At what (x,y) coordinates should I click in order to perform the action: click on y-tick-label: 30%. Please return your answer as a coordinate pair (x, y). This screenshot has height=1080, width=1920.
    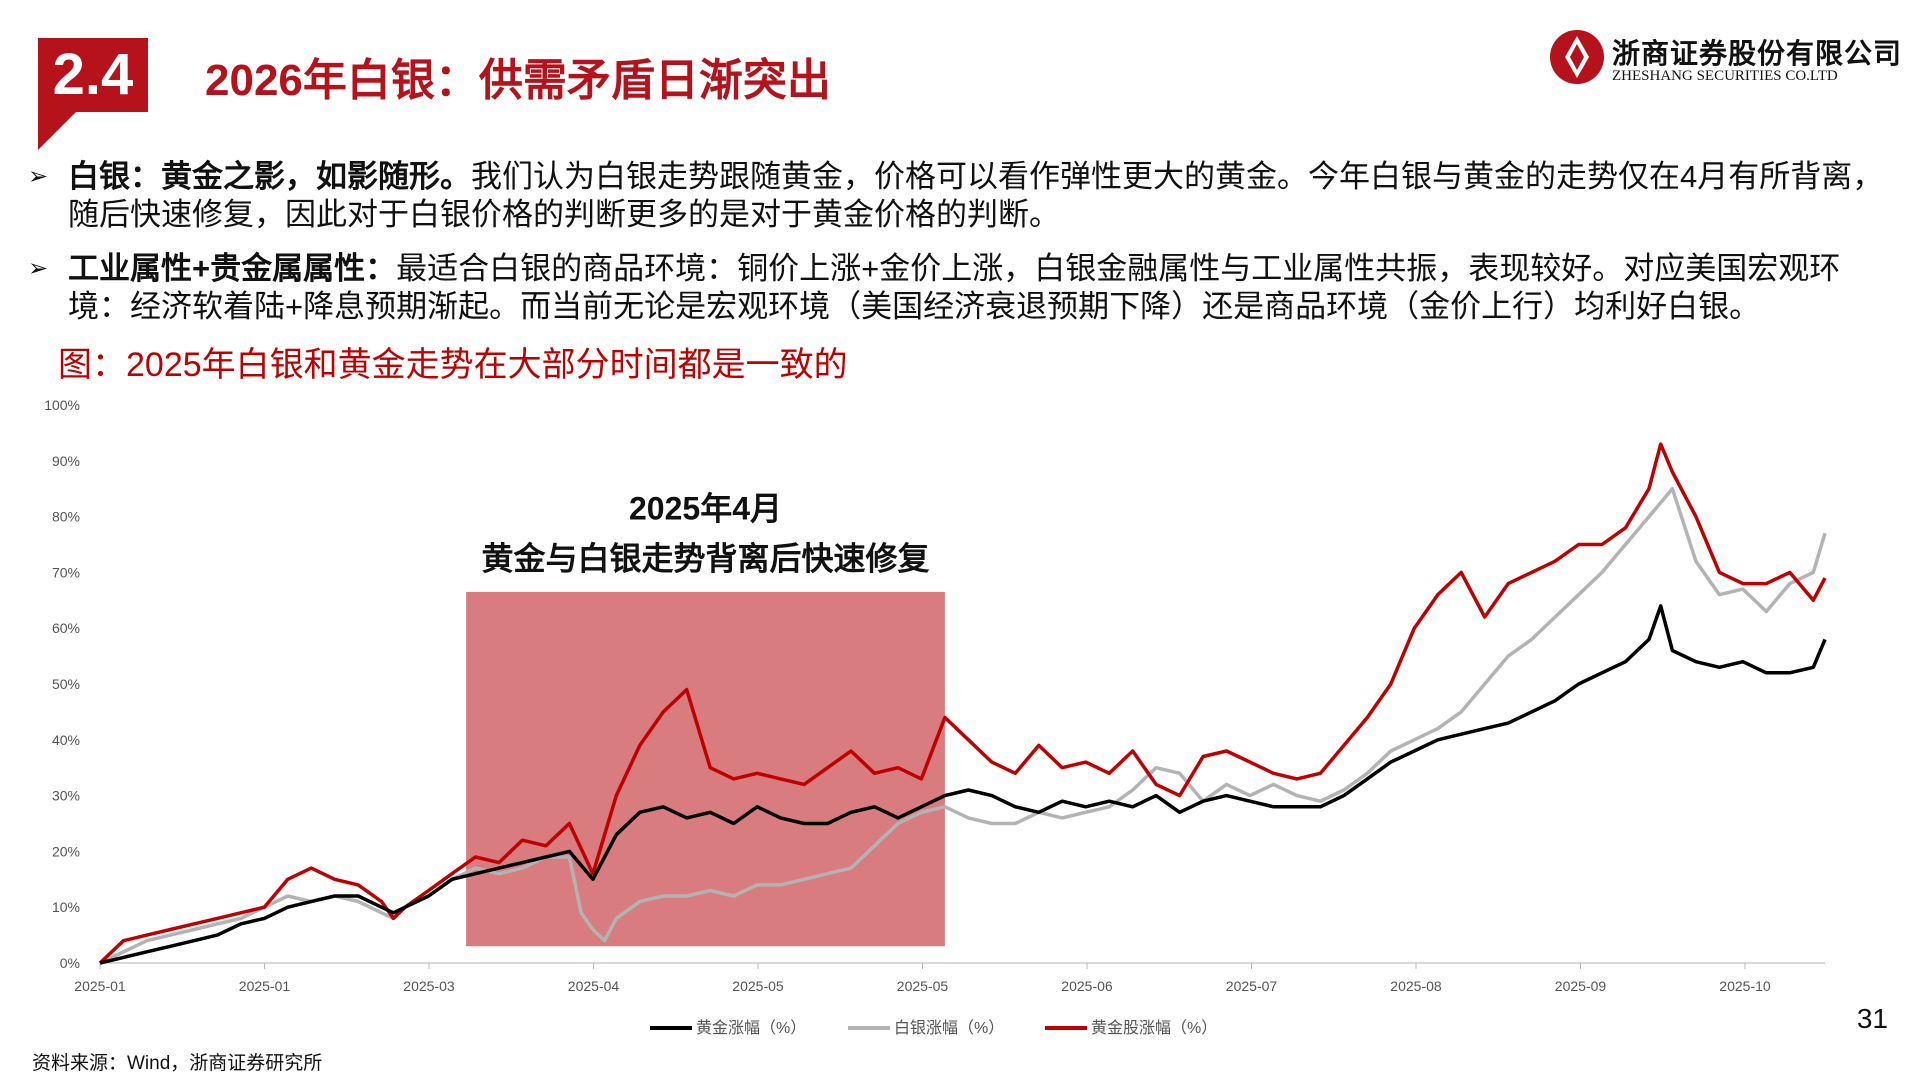
    Looking at the image, I should click on (66, 796).